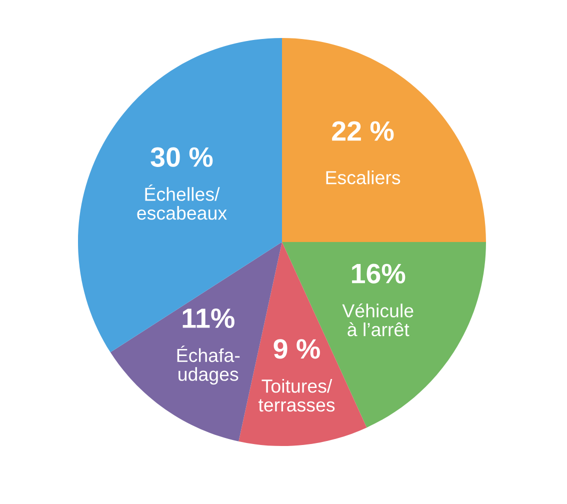 The image size is (567, 504). I want to click on slice-label: Toitures/ terrasses, so click(296, 395).